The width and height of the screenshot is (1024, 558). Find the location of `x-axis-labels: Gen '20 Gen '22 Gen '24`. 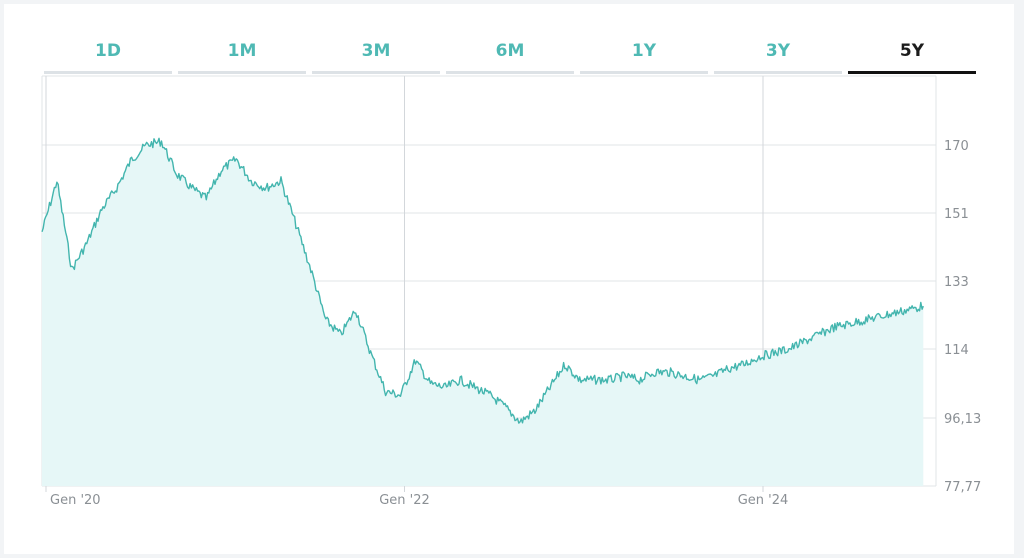

x-axis-labels: Gen '20 Gen '22 Gen '24 is located at coordinates (419, 500).